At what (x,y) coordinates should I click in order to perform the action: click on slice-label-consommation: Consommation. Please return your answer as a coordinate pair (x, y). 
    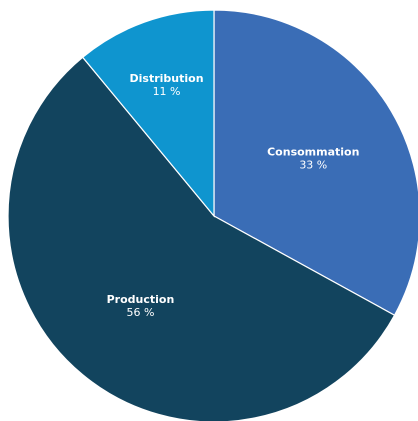
    Looking at the image, I should click on (313, 151).